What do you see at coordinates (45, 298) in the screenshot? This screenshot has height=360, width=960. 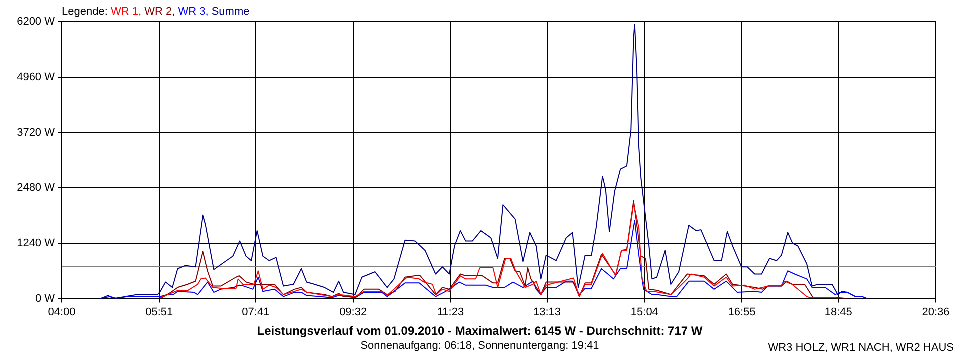 I see `y-tick-label: 0 W` at bounding box center [45, 298].